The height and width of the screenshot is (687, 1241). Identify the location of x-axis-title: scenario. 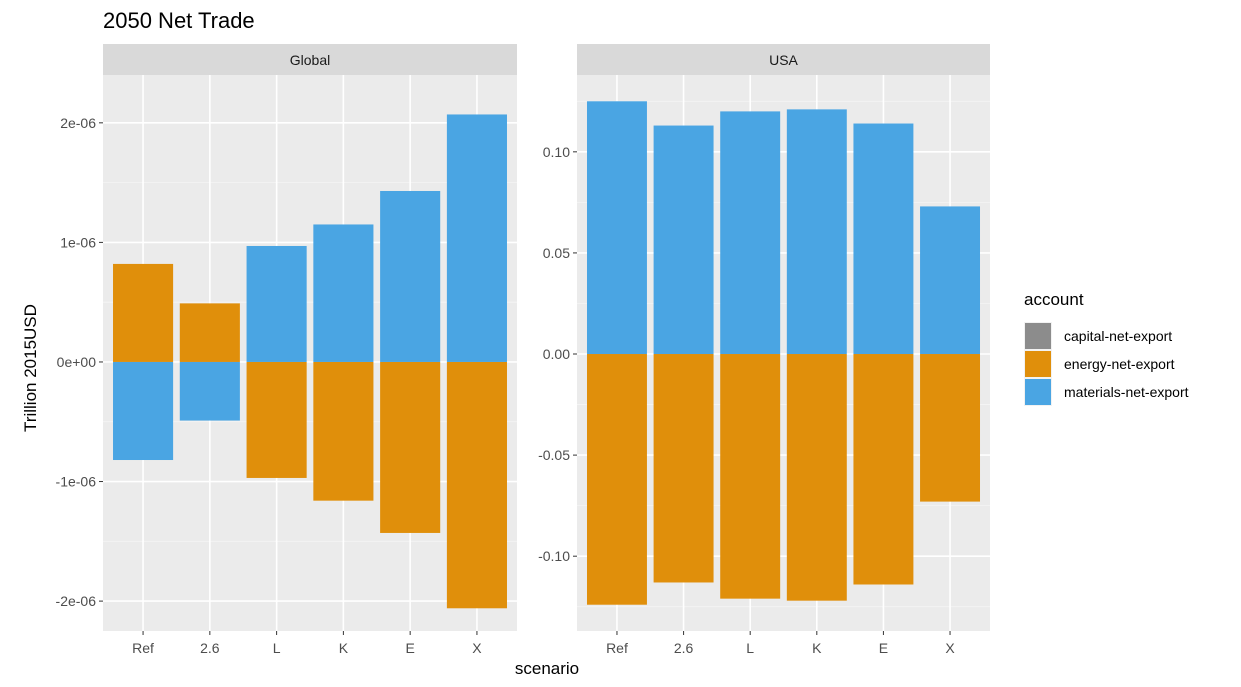
(547, 668).